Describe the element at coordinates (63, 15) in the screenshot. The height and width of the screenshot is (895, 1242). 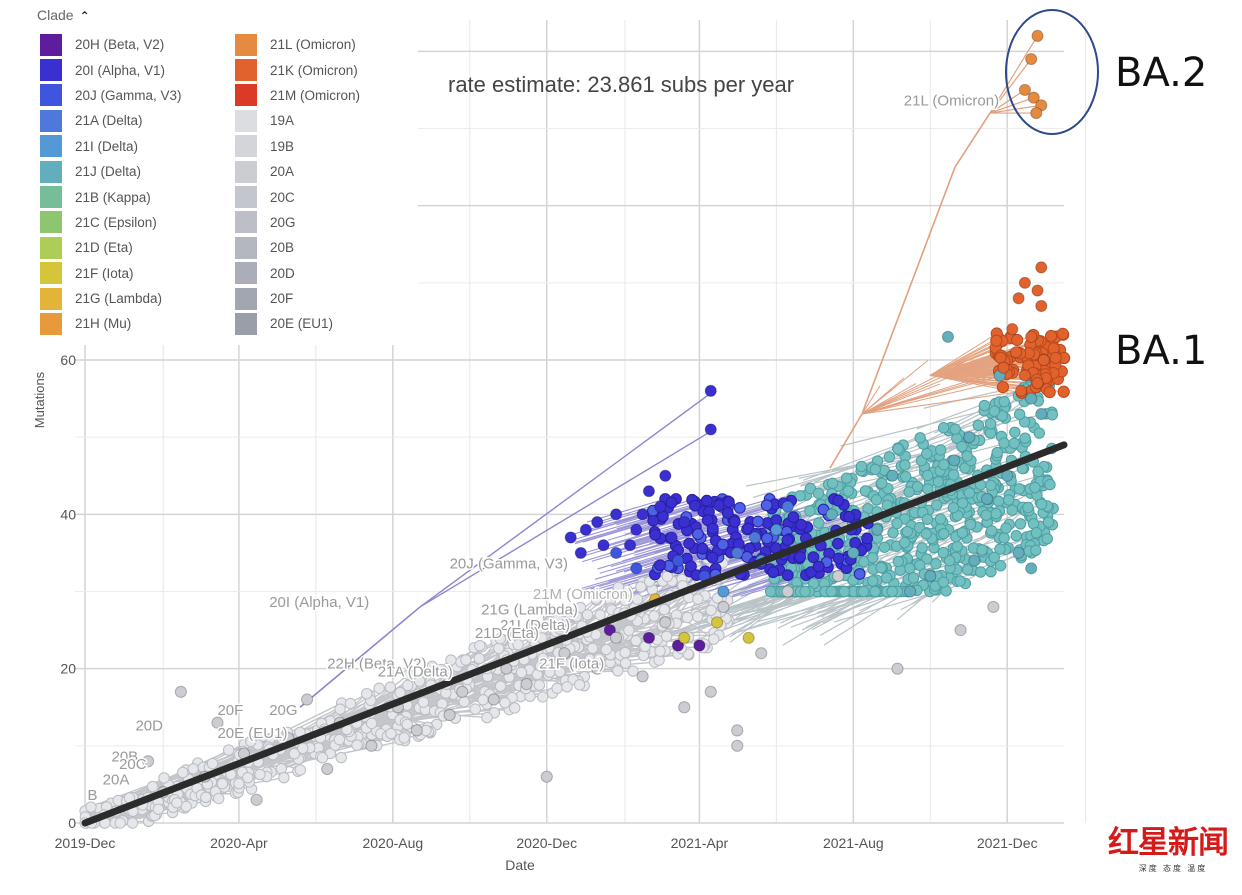
I see `legend-title: Clade ⌃` at that location.